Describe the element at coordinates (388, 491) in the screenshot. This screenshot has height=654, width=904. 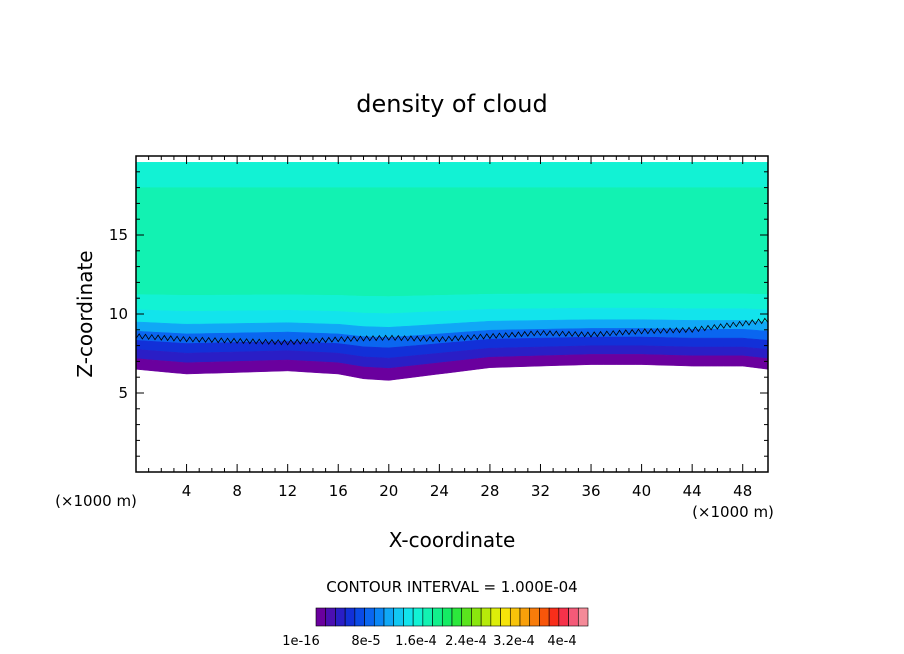
I see `x-tick-label: 20` at that location.